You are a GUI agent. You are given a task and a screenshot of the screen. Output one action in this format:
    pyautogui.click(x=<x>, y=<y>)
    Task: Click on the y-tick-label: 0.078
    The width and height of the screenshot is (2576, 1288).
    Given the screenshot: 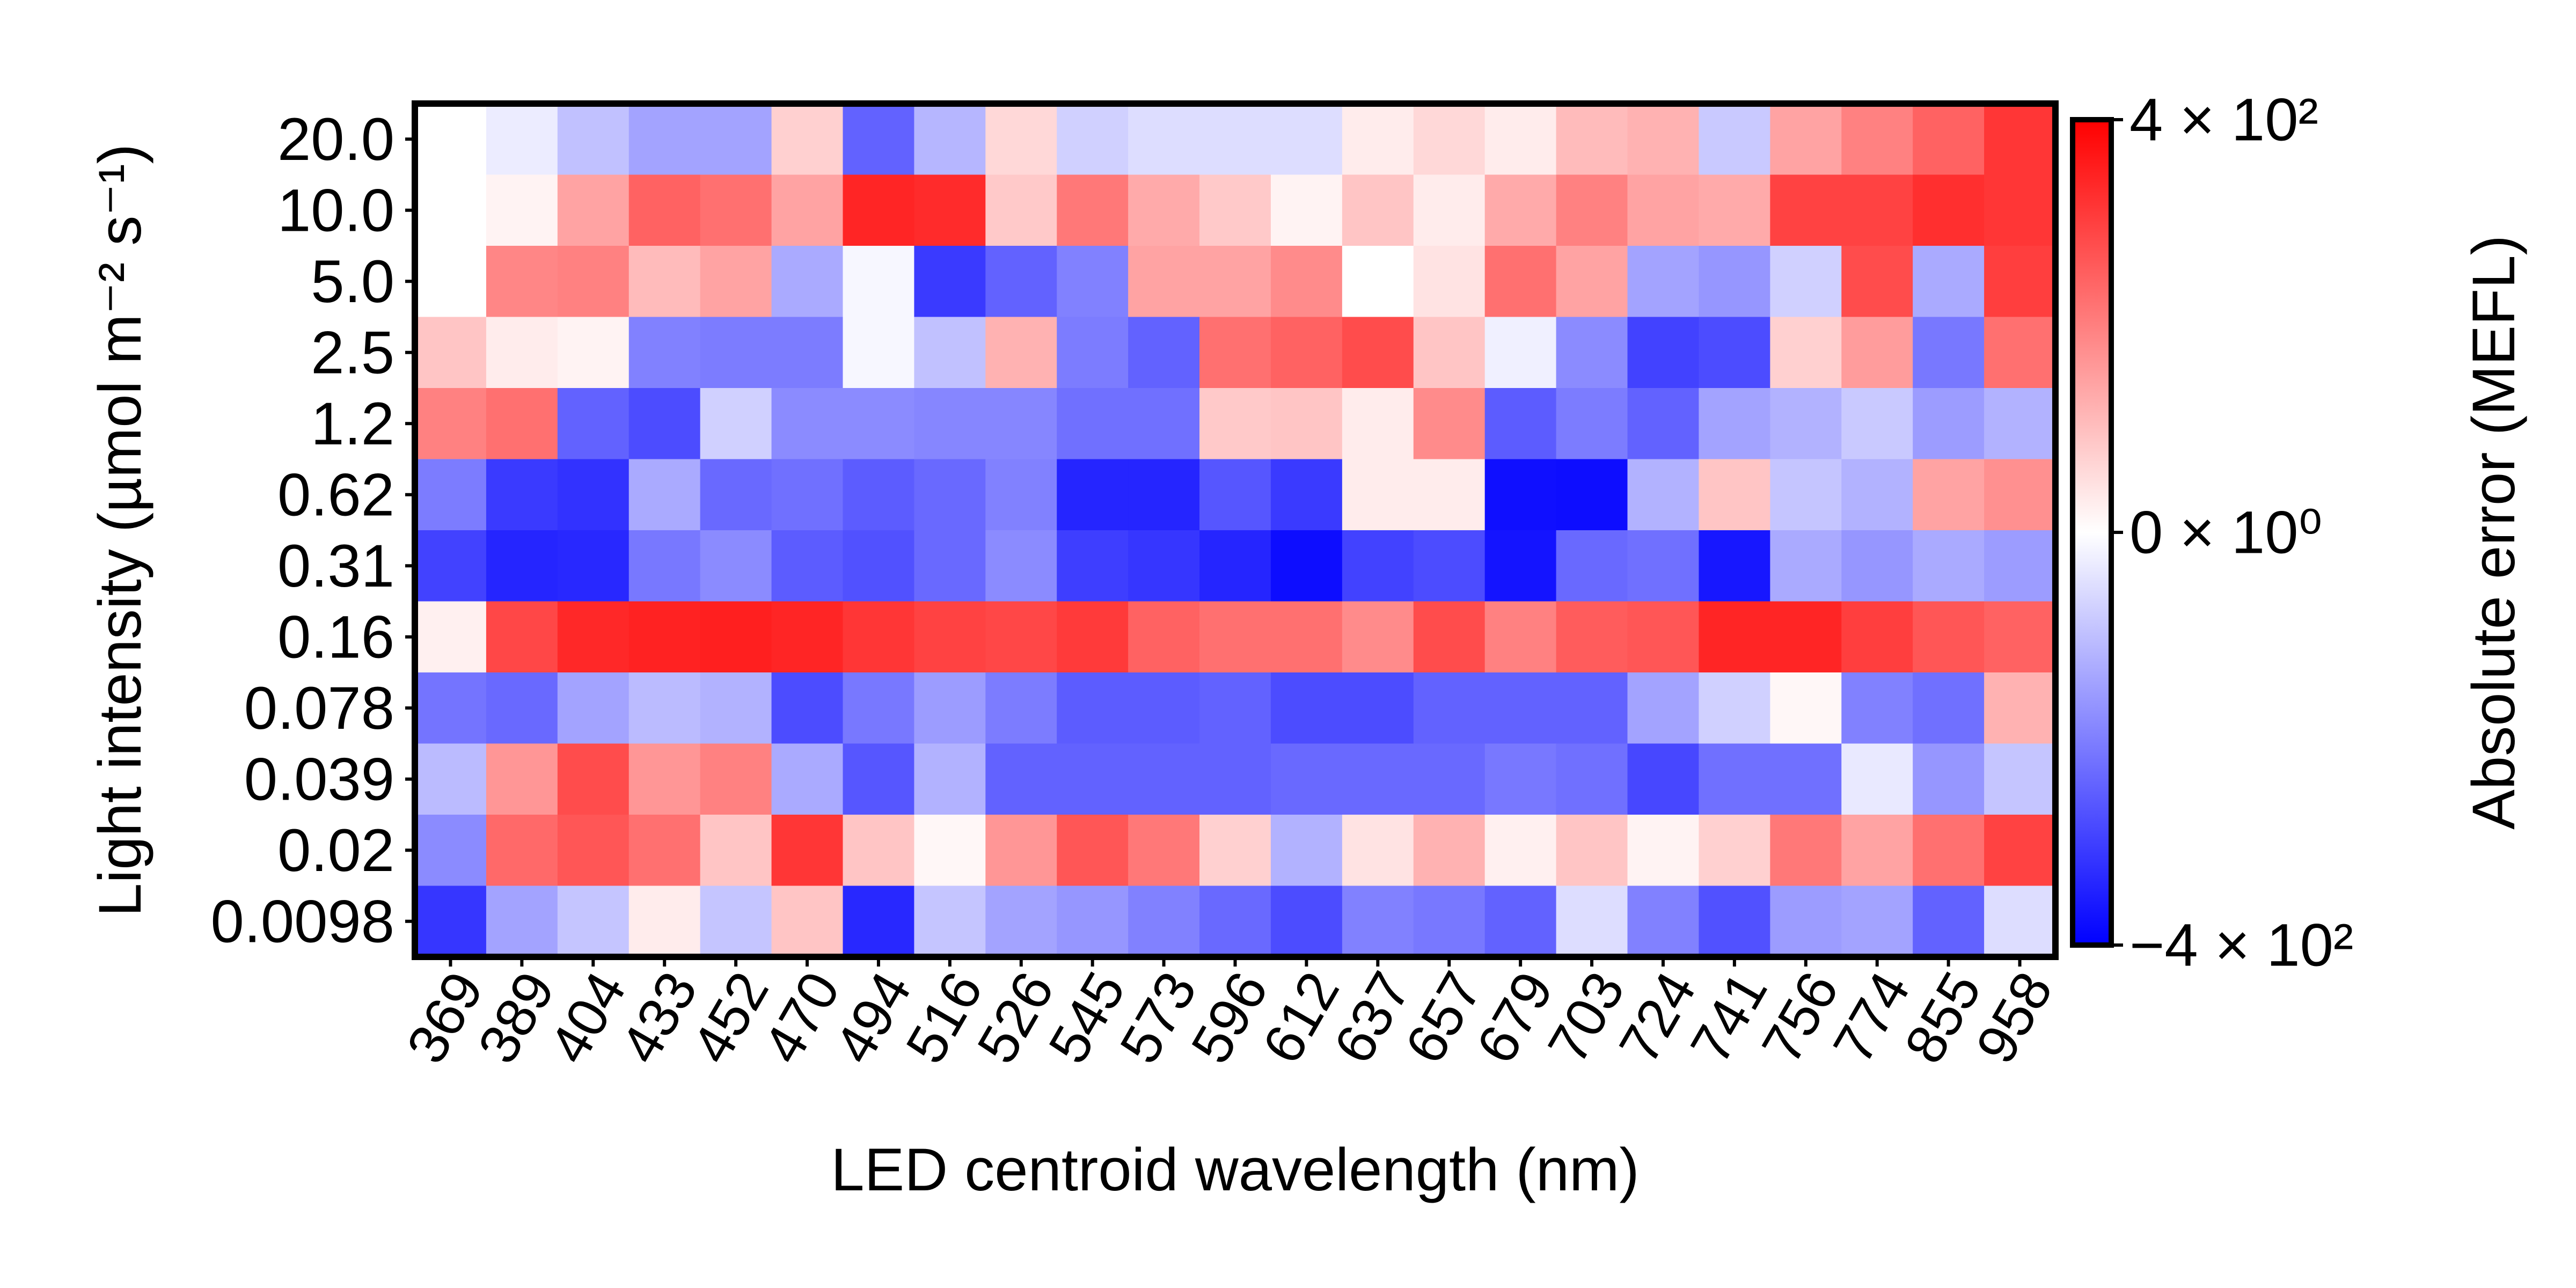 What is the action you would take?
    pyautogui.click(x=319, y=708)
    